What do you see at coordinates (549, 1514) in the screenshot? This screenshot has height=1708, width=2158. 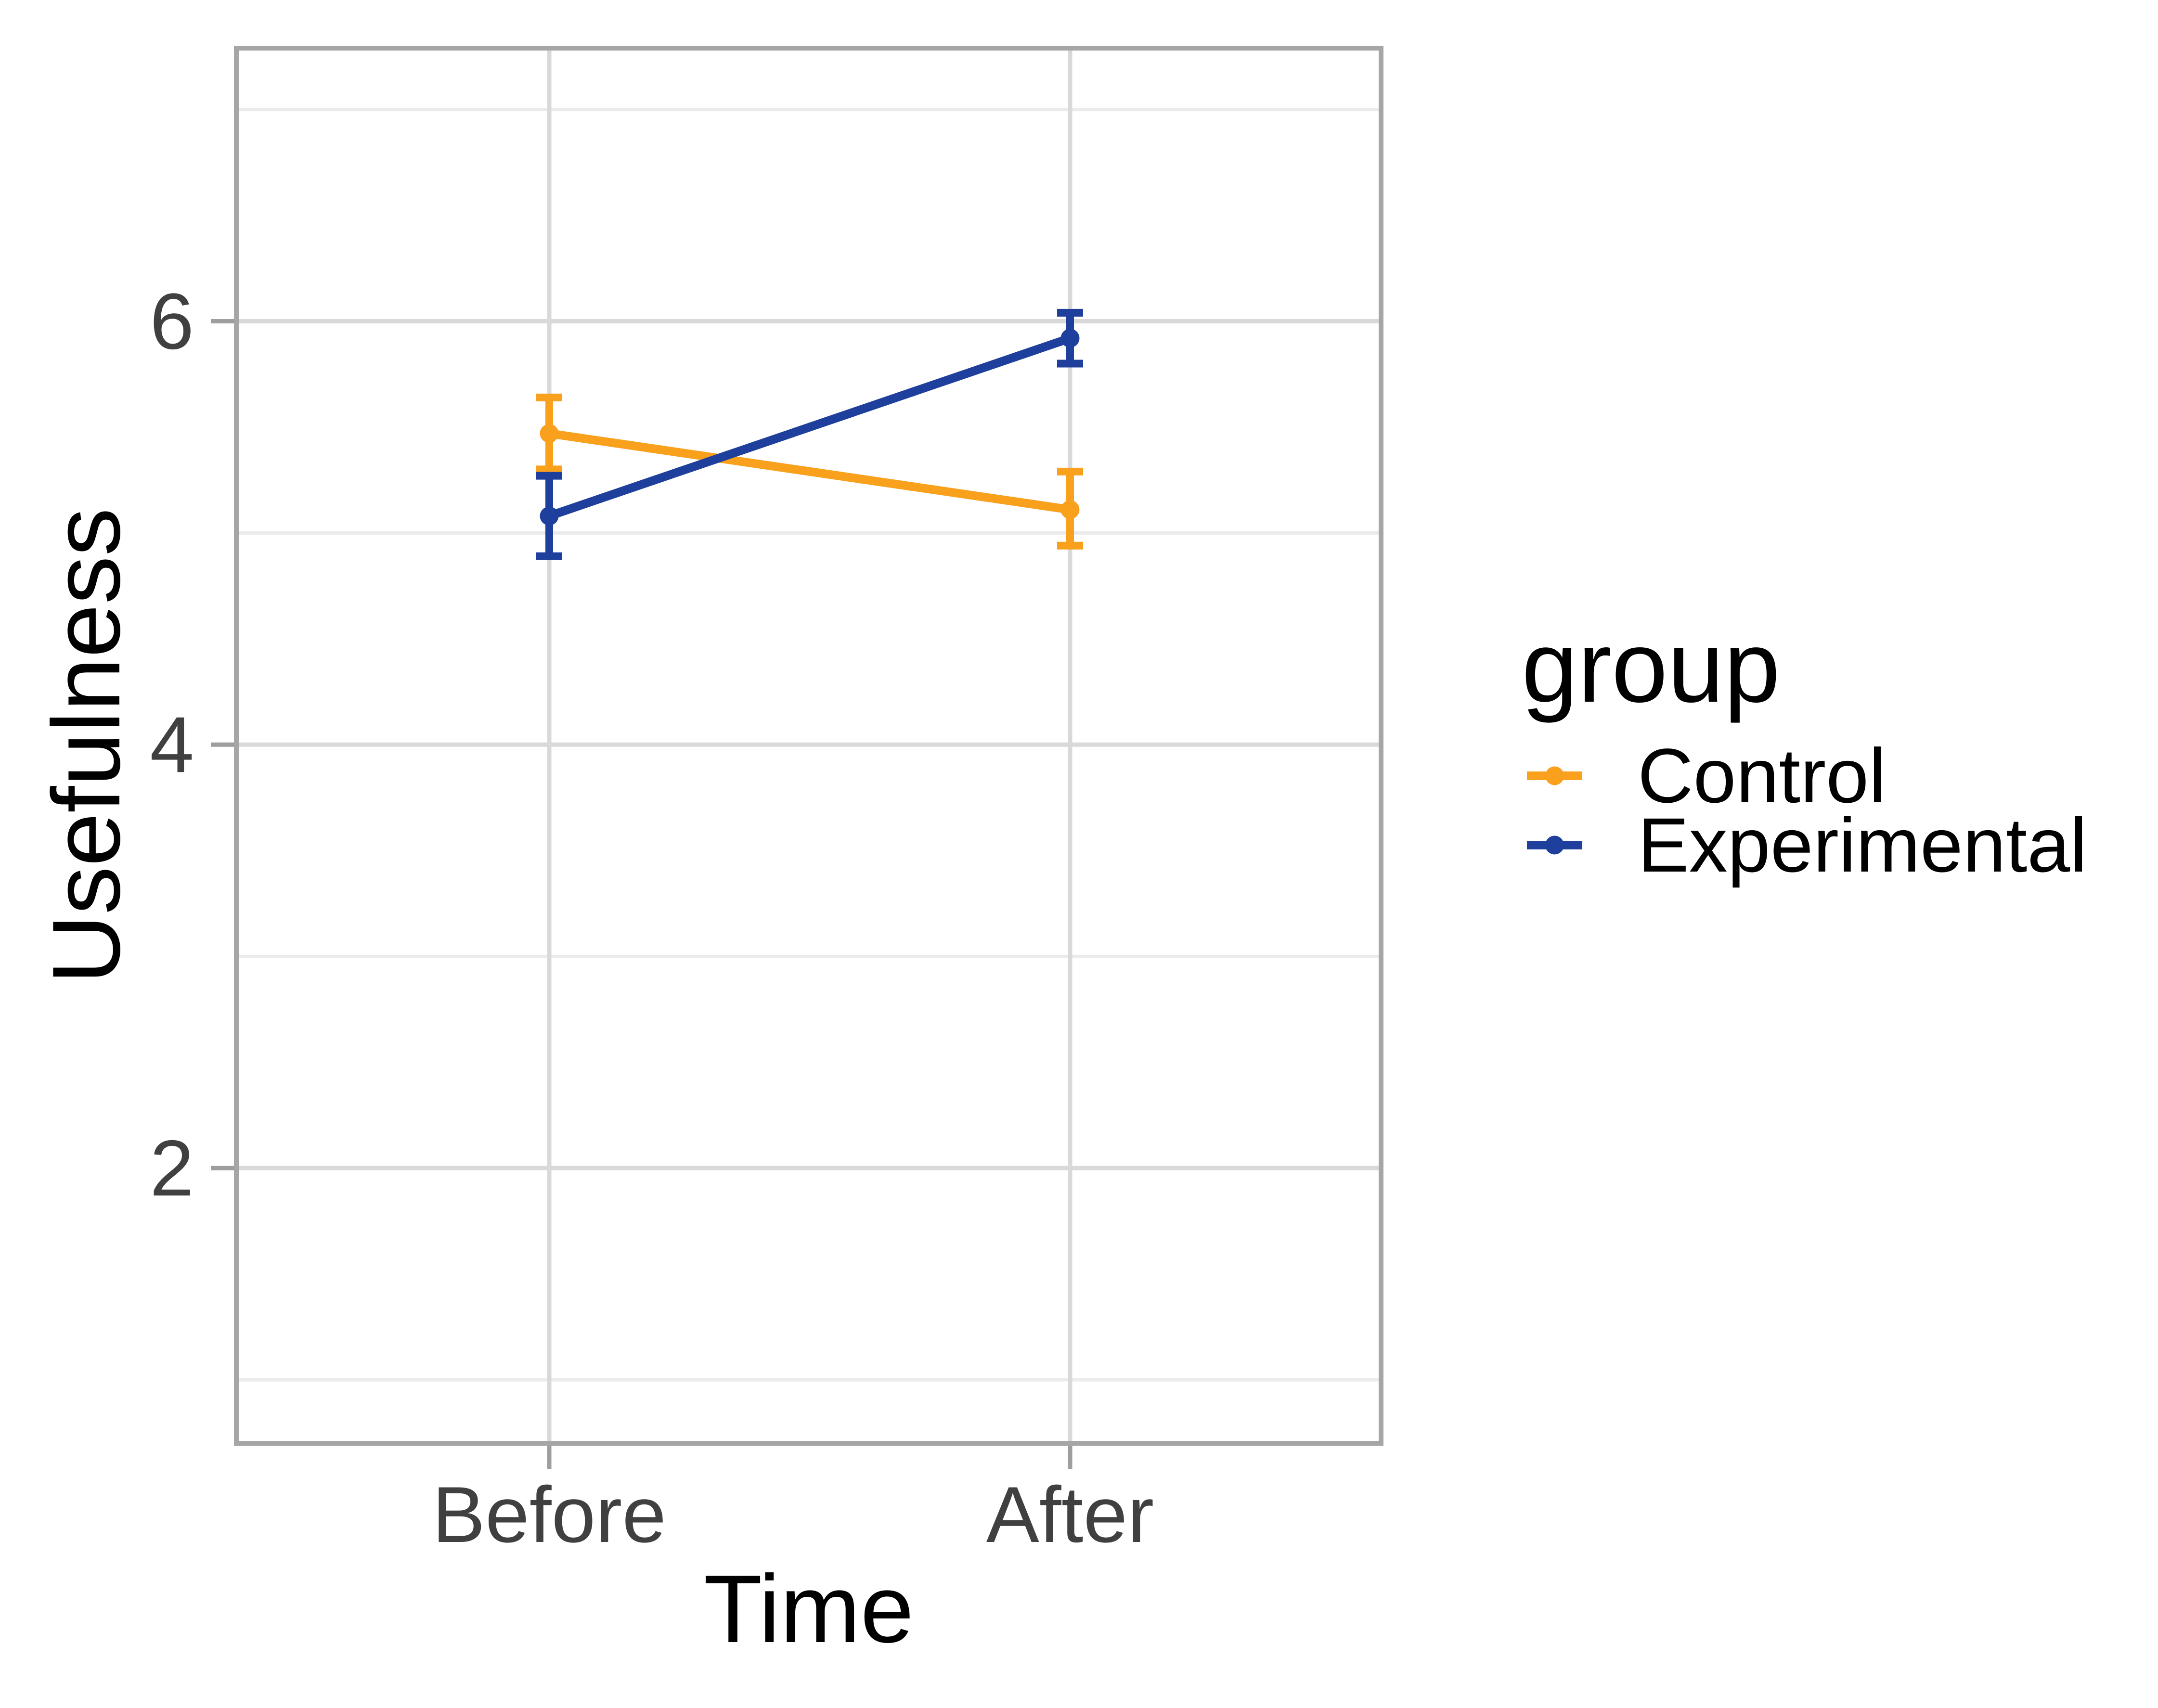 I see `x-tick-label: Before` at bounding box center [549, 1514].